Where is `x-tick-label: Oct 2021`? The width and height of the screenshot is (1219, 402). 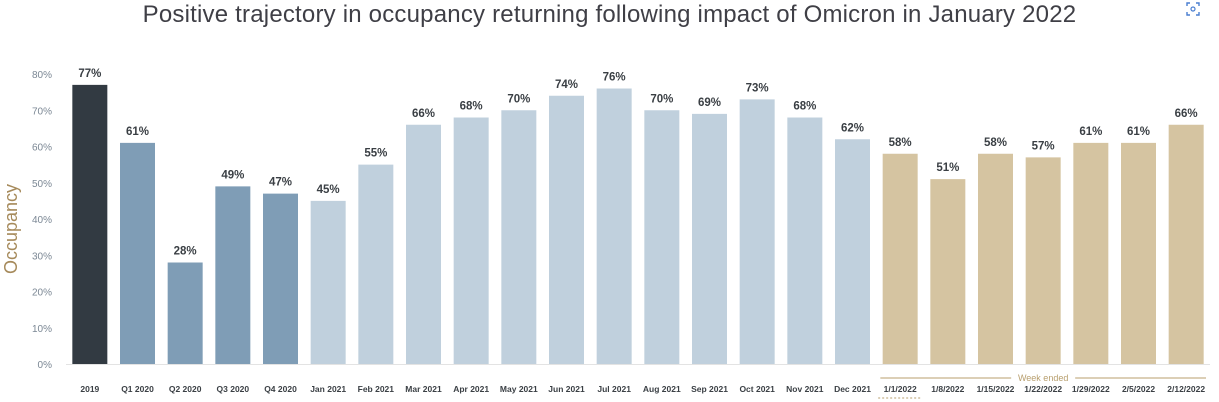 x-tick-label: Oct 2021 is located at coordinates (757, 389).